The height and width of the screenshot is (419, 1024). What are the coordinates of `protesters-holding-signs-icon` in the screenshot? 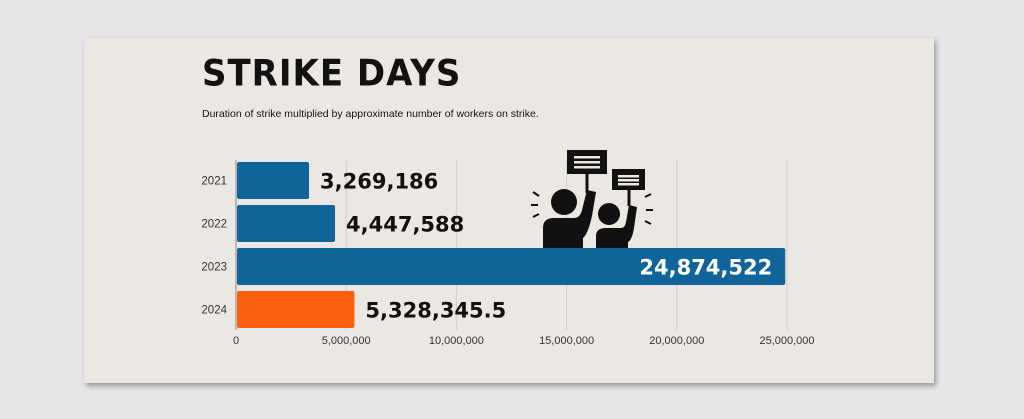 It's located at (592, 200).